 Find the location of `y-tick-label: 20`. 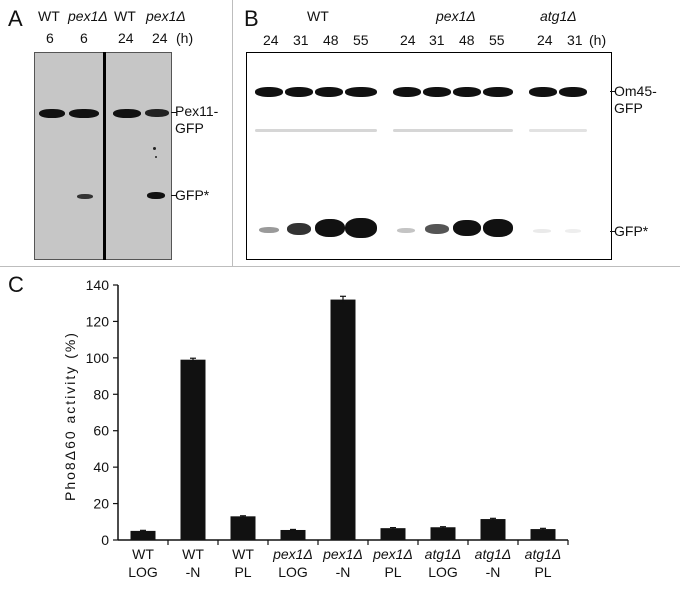

y-tick-label: 20 is located at coordinates (101, 504).